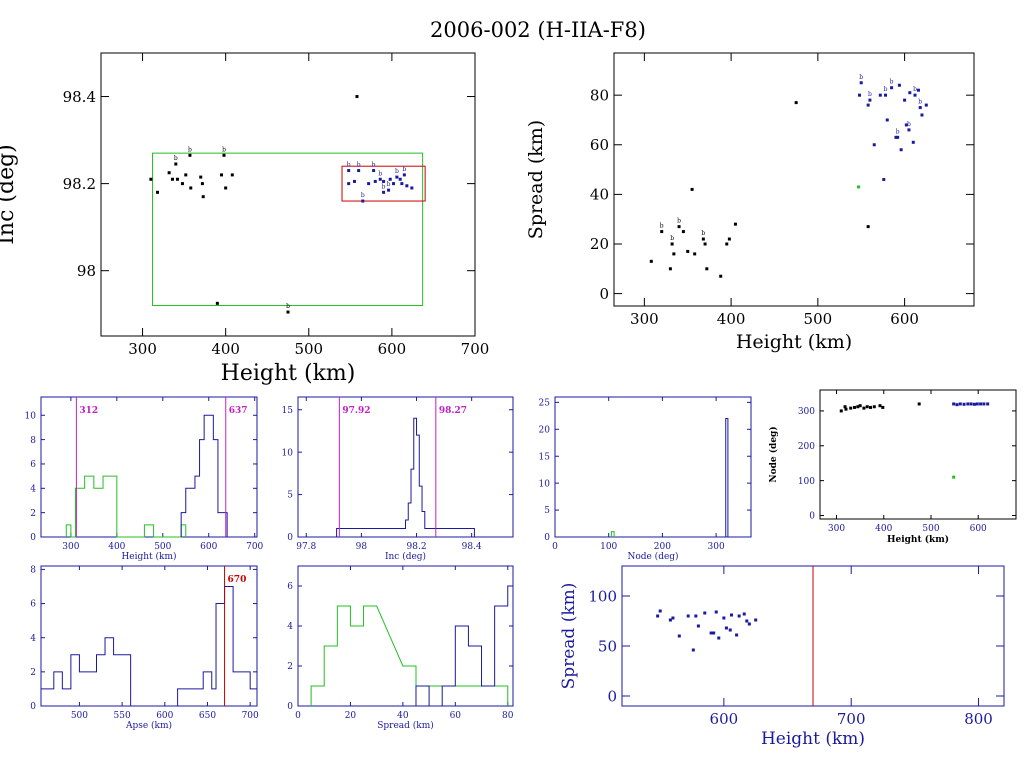 This screenshot has height=768, width=1024. I want to click on y-tick-label: 98, so click(86, 271).